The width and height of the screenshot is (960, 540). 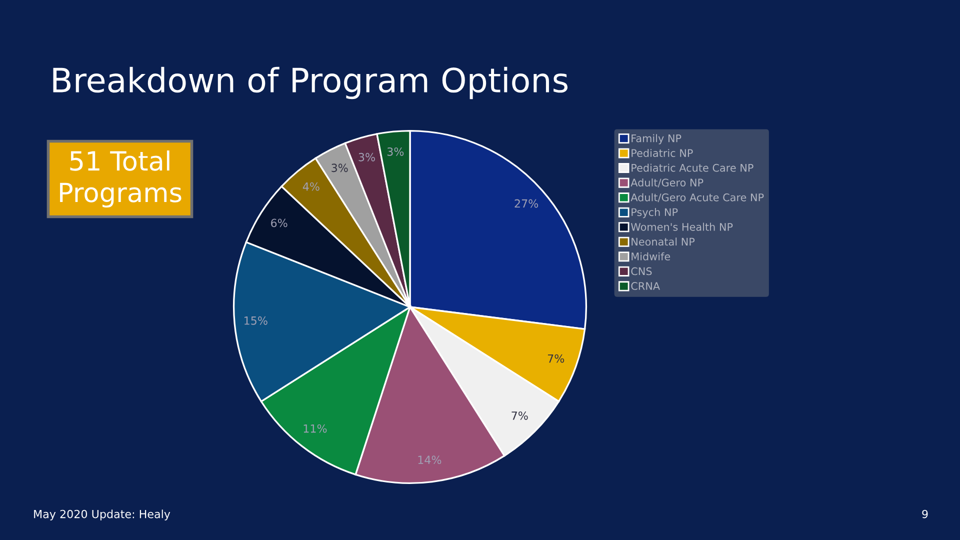 What do you see at coordinates (693, 168) in the screenshot?
I see `legend-label: Pediatric Acute Care NP` at bounding box center [693, 168].